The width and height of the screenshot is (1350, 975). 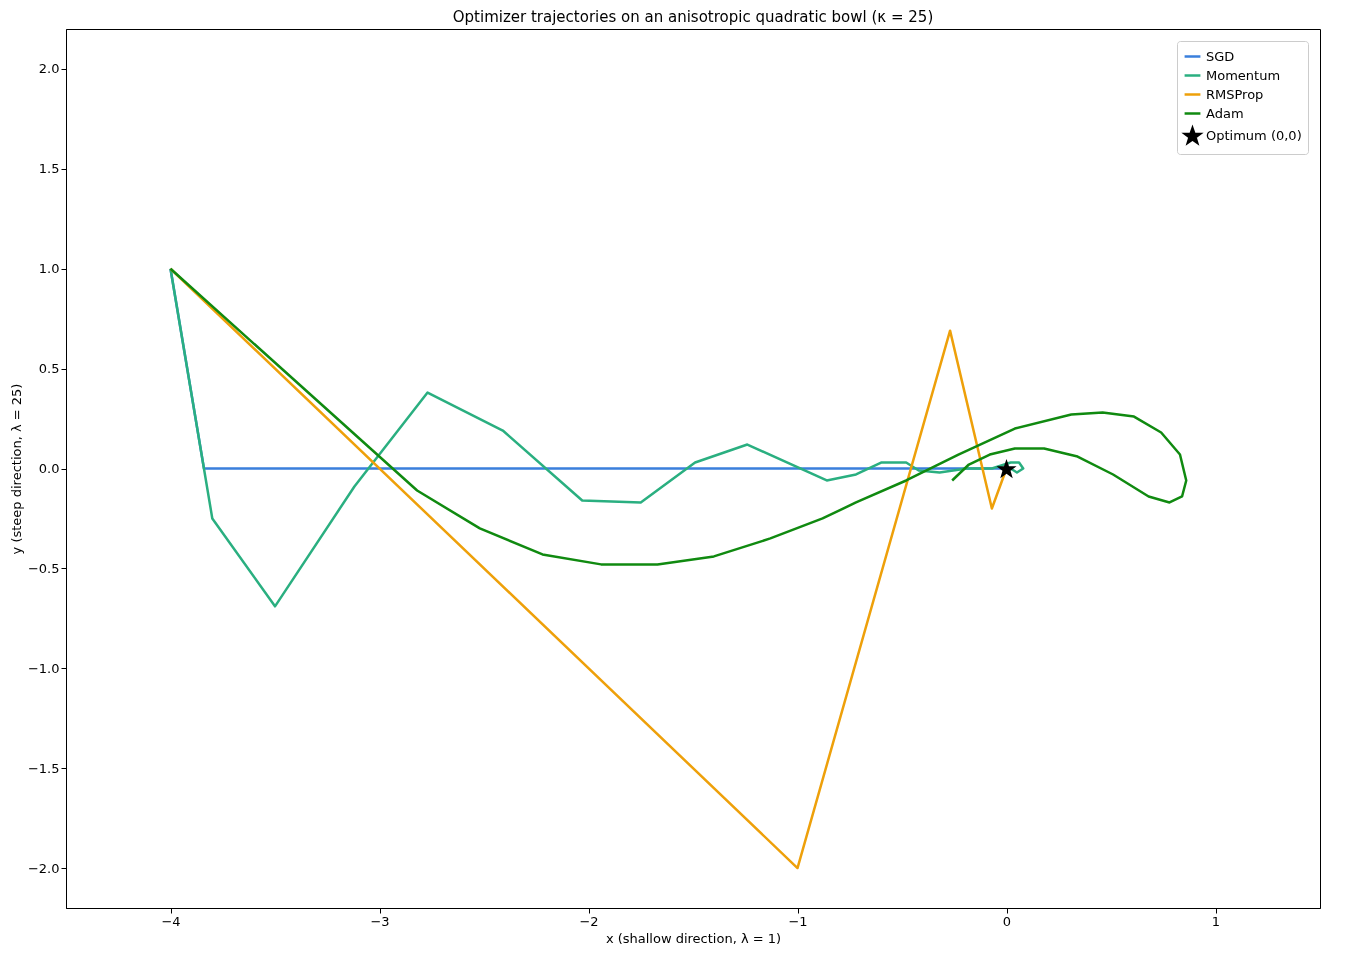 I want to click on y-tick-label: −1.0, so click(x=43, y=668).